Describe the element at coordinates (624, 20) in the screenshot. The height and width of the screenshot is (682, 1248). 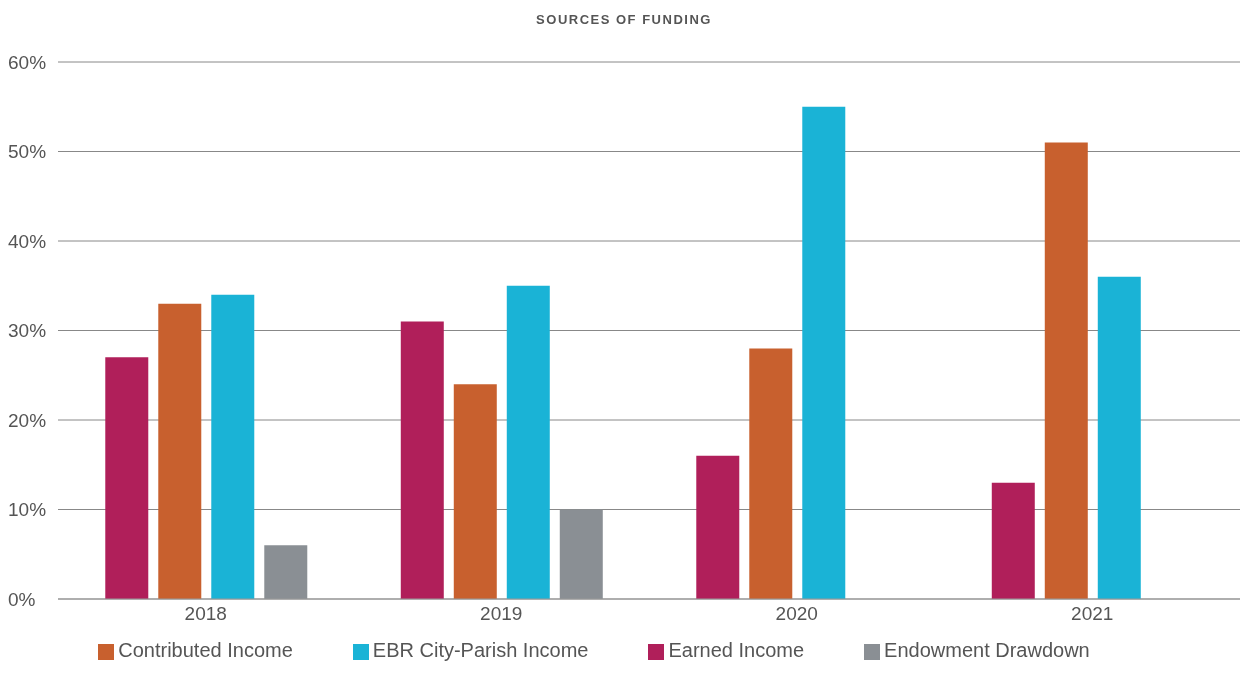
I see `chart-title: SOURCES OF FUNDING` at that location.